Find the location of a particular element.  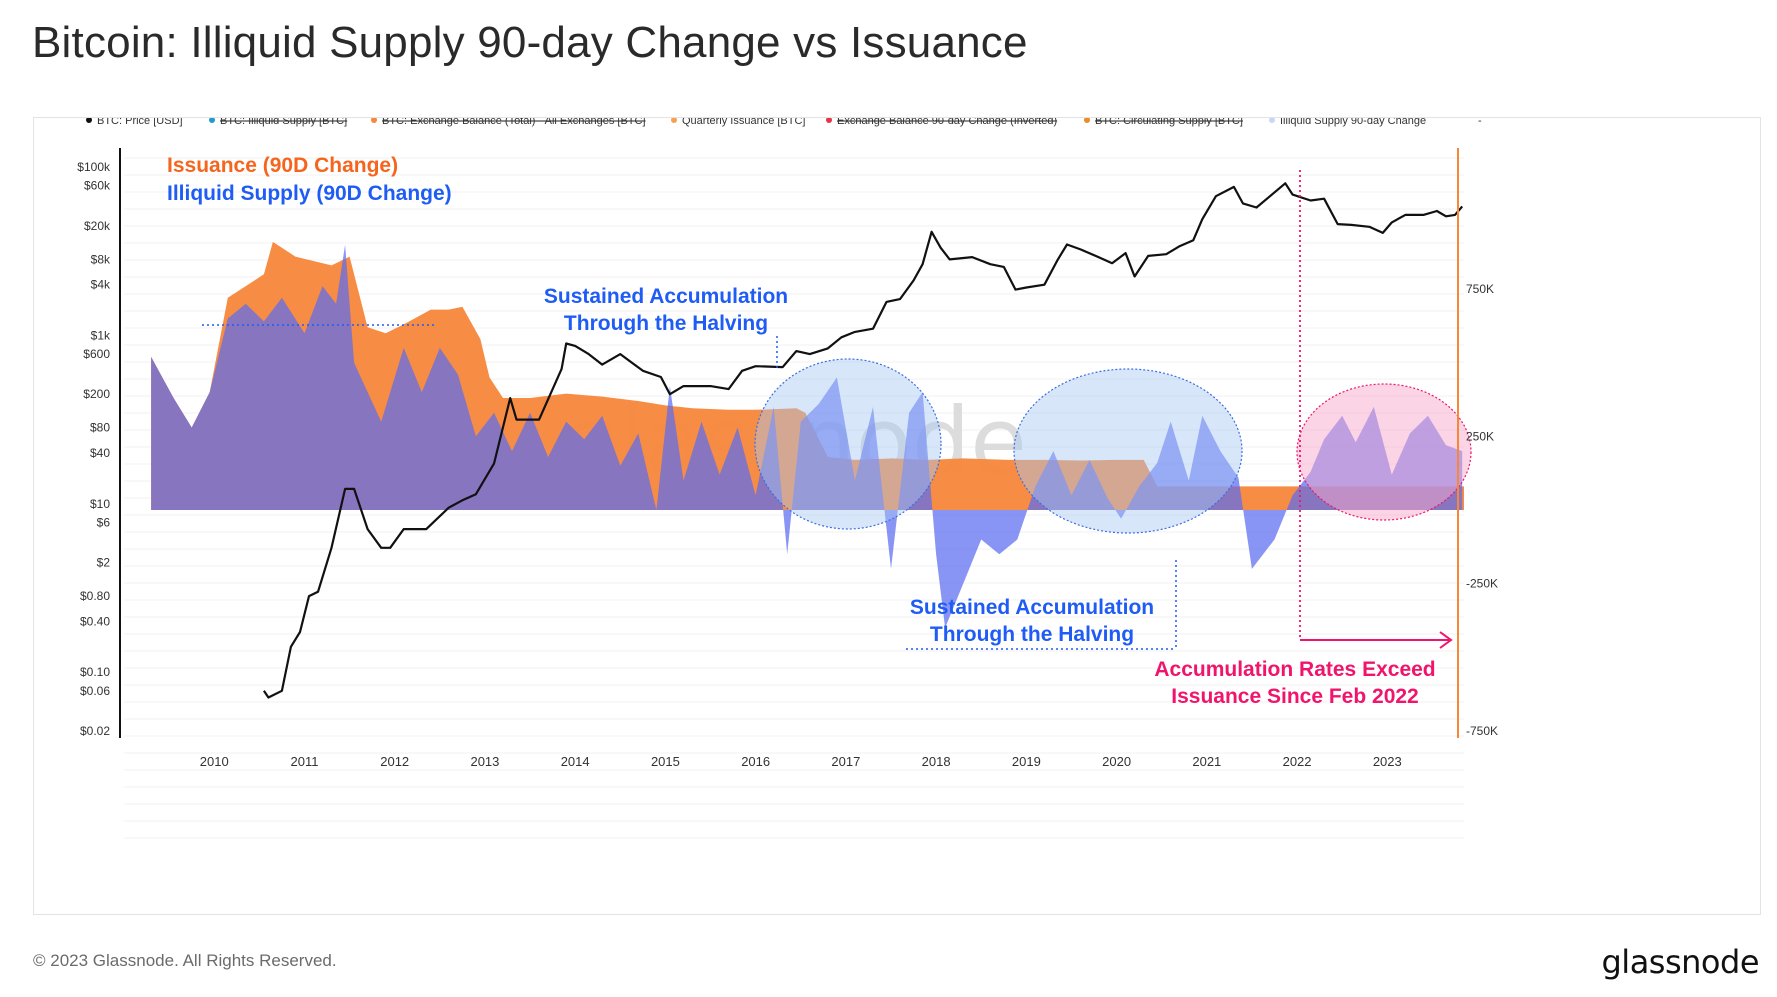

legend-label: - is located at coordinates (1480, 122).